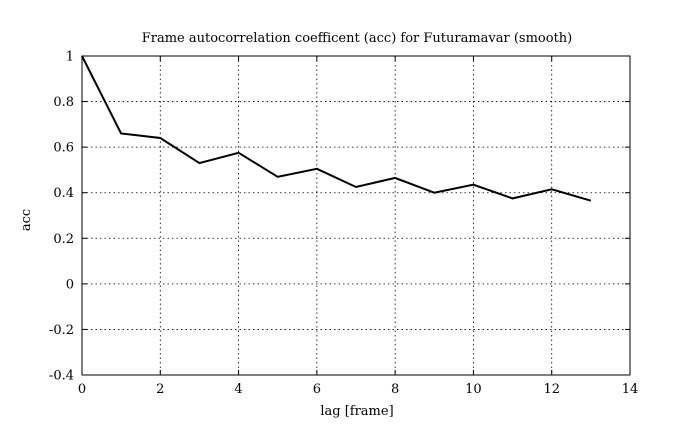 Image resolution: width=685 pixels, height=433 pixels. I want to click on x-tick-label: 0, so click(82, 389).